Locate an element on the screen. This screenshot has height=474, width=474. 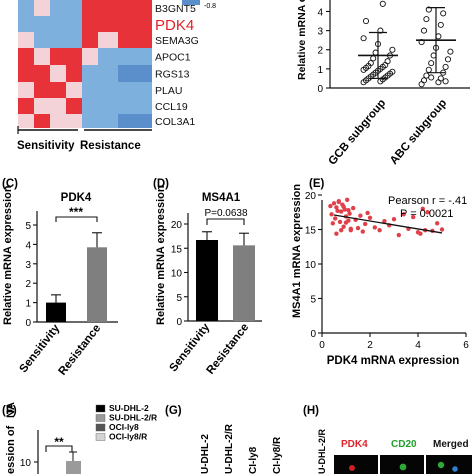
panel-c-category-resistance: Resistance is located at coordinates (80, 349).